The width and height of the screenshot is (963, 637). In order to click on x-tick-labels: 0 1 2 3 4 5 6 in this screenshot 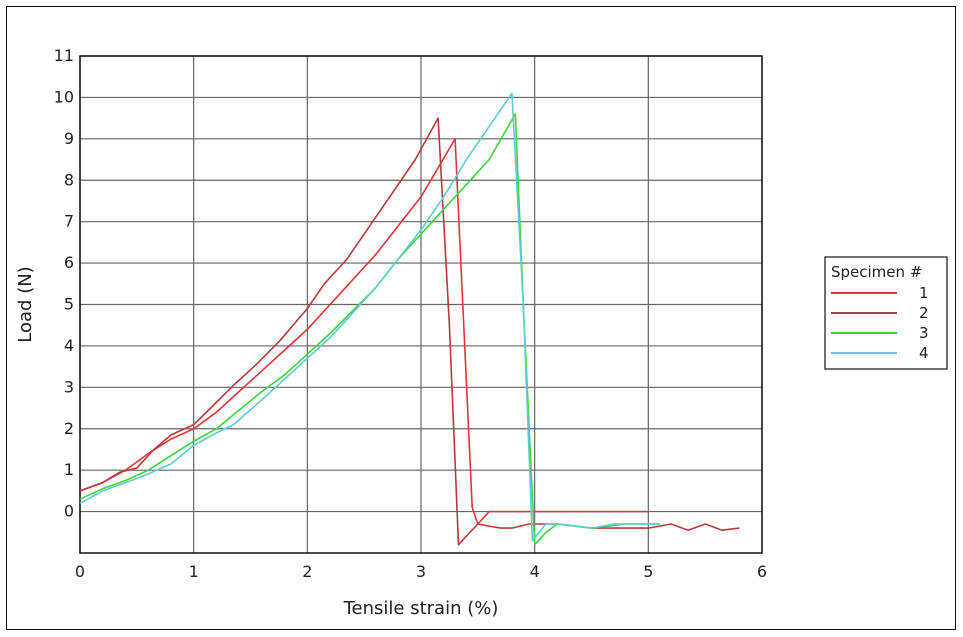, I will do `click(421, 571)`.